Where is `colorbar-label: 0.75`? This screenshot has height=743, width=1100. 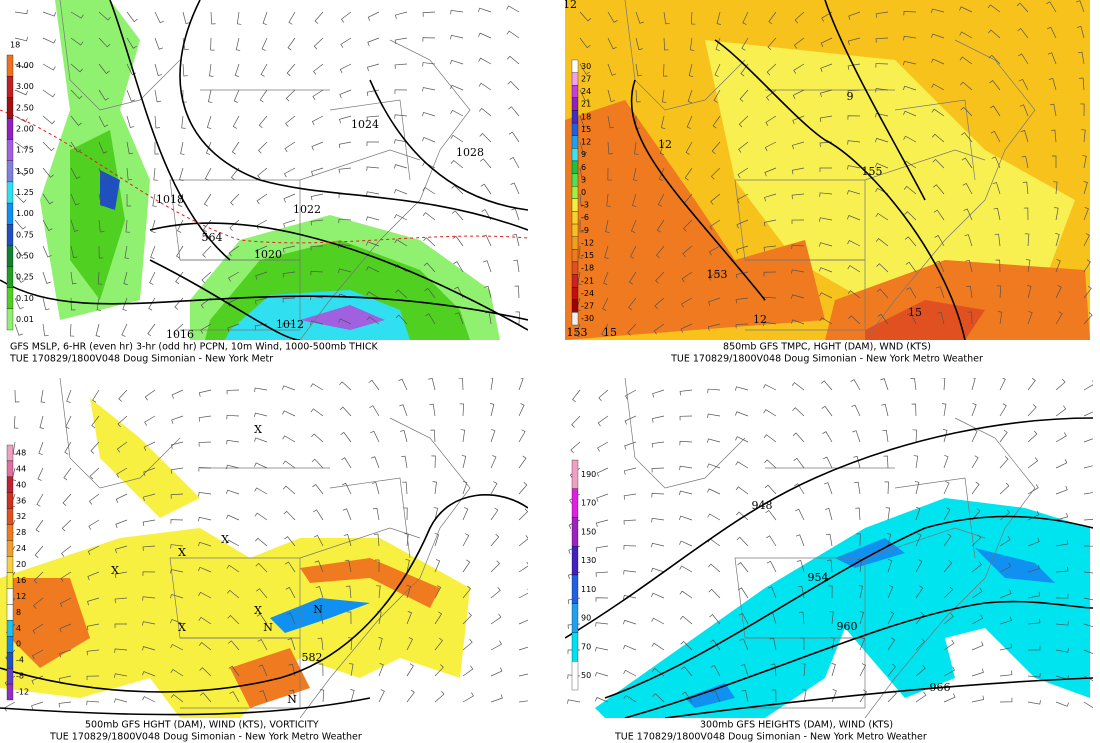 colorbar-label: 0.75 is located at coordinates (25, 234).